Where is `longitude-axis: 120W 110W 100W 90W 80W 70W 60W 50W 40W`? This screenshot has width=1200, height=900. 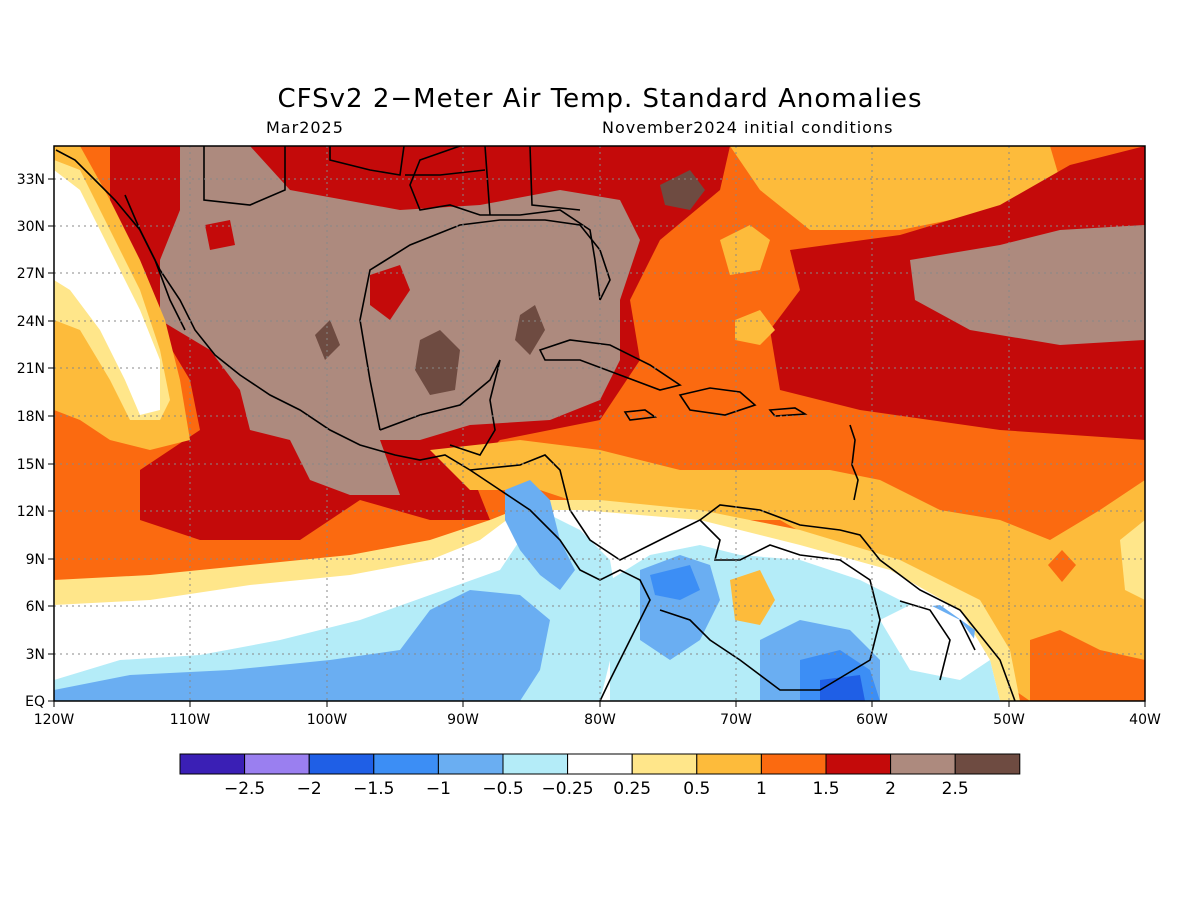
longitude-axis: 120W 110W 100W 90W 80W 70W 60W 50W 40W is located at coordinates (597, 714).